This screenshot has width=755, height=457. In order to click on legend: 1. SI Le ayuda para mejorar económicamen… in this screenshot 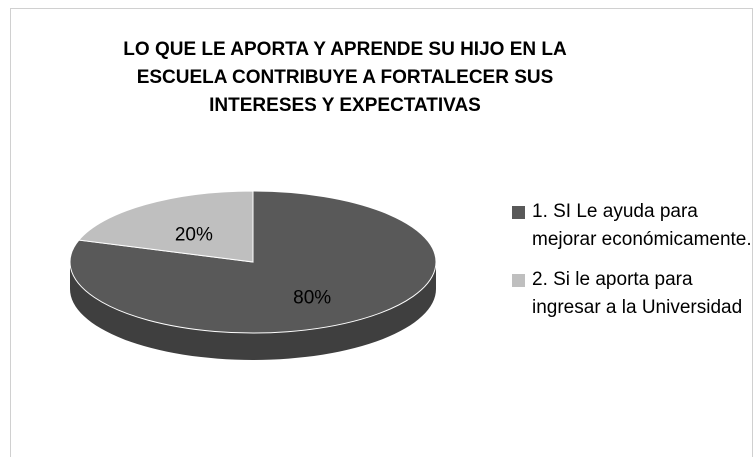, I will do `click(632, 266)`.